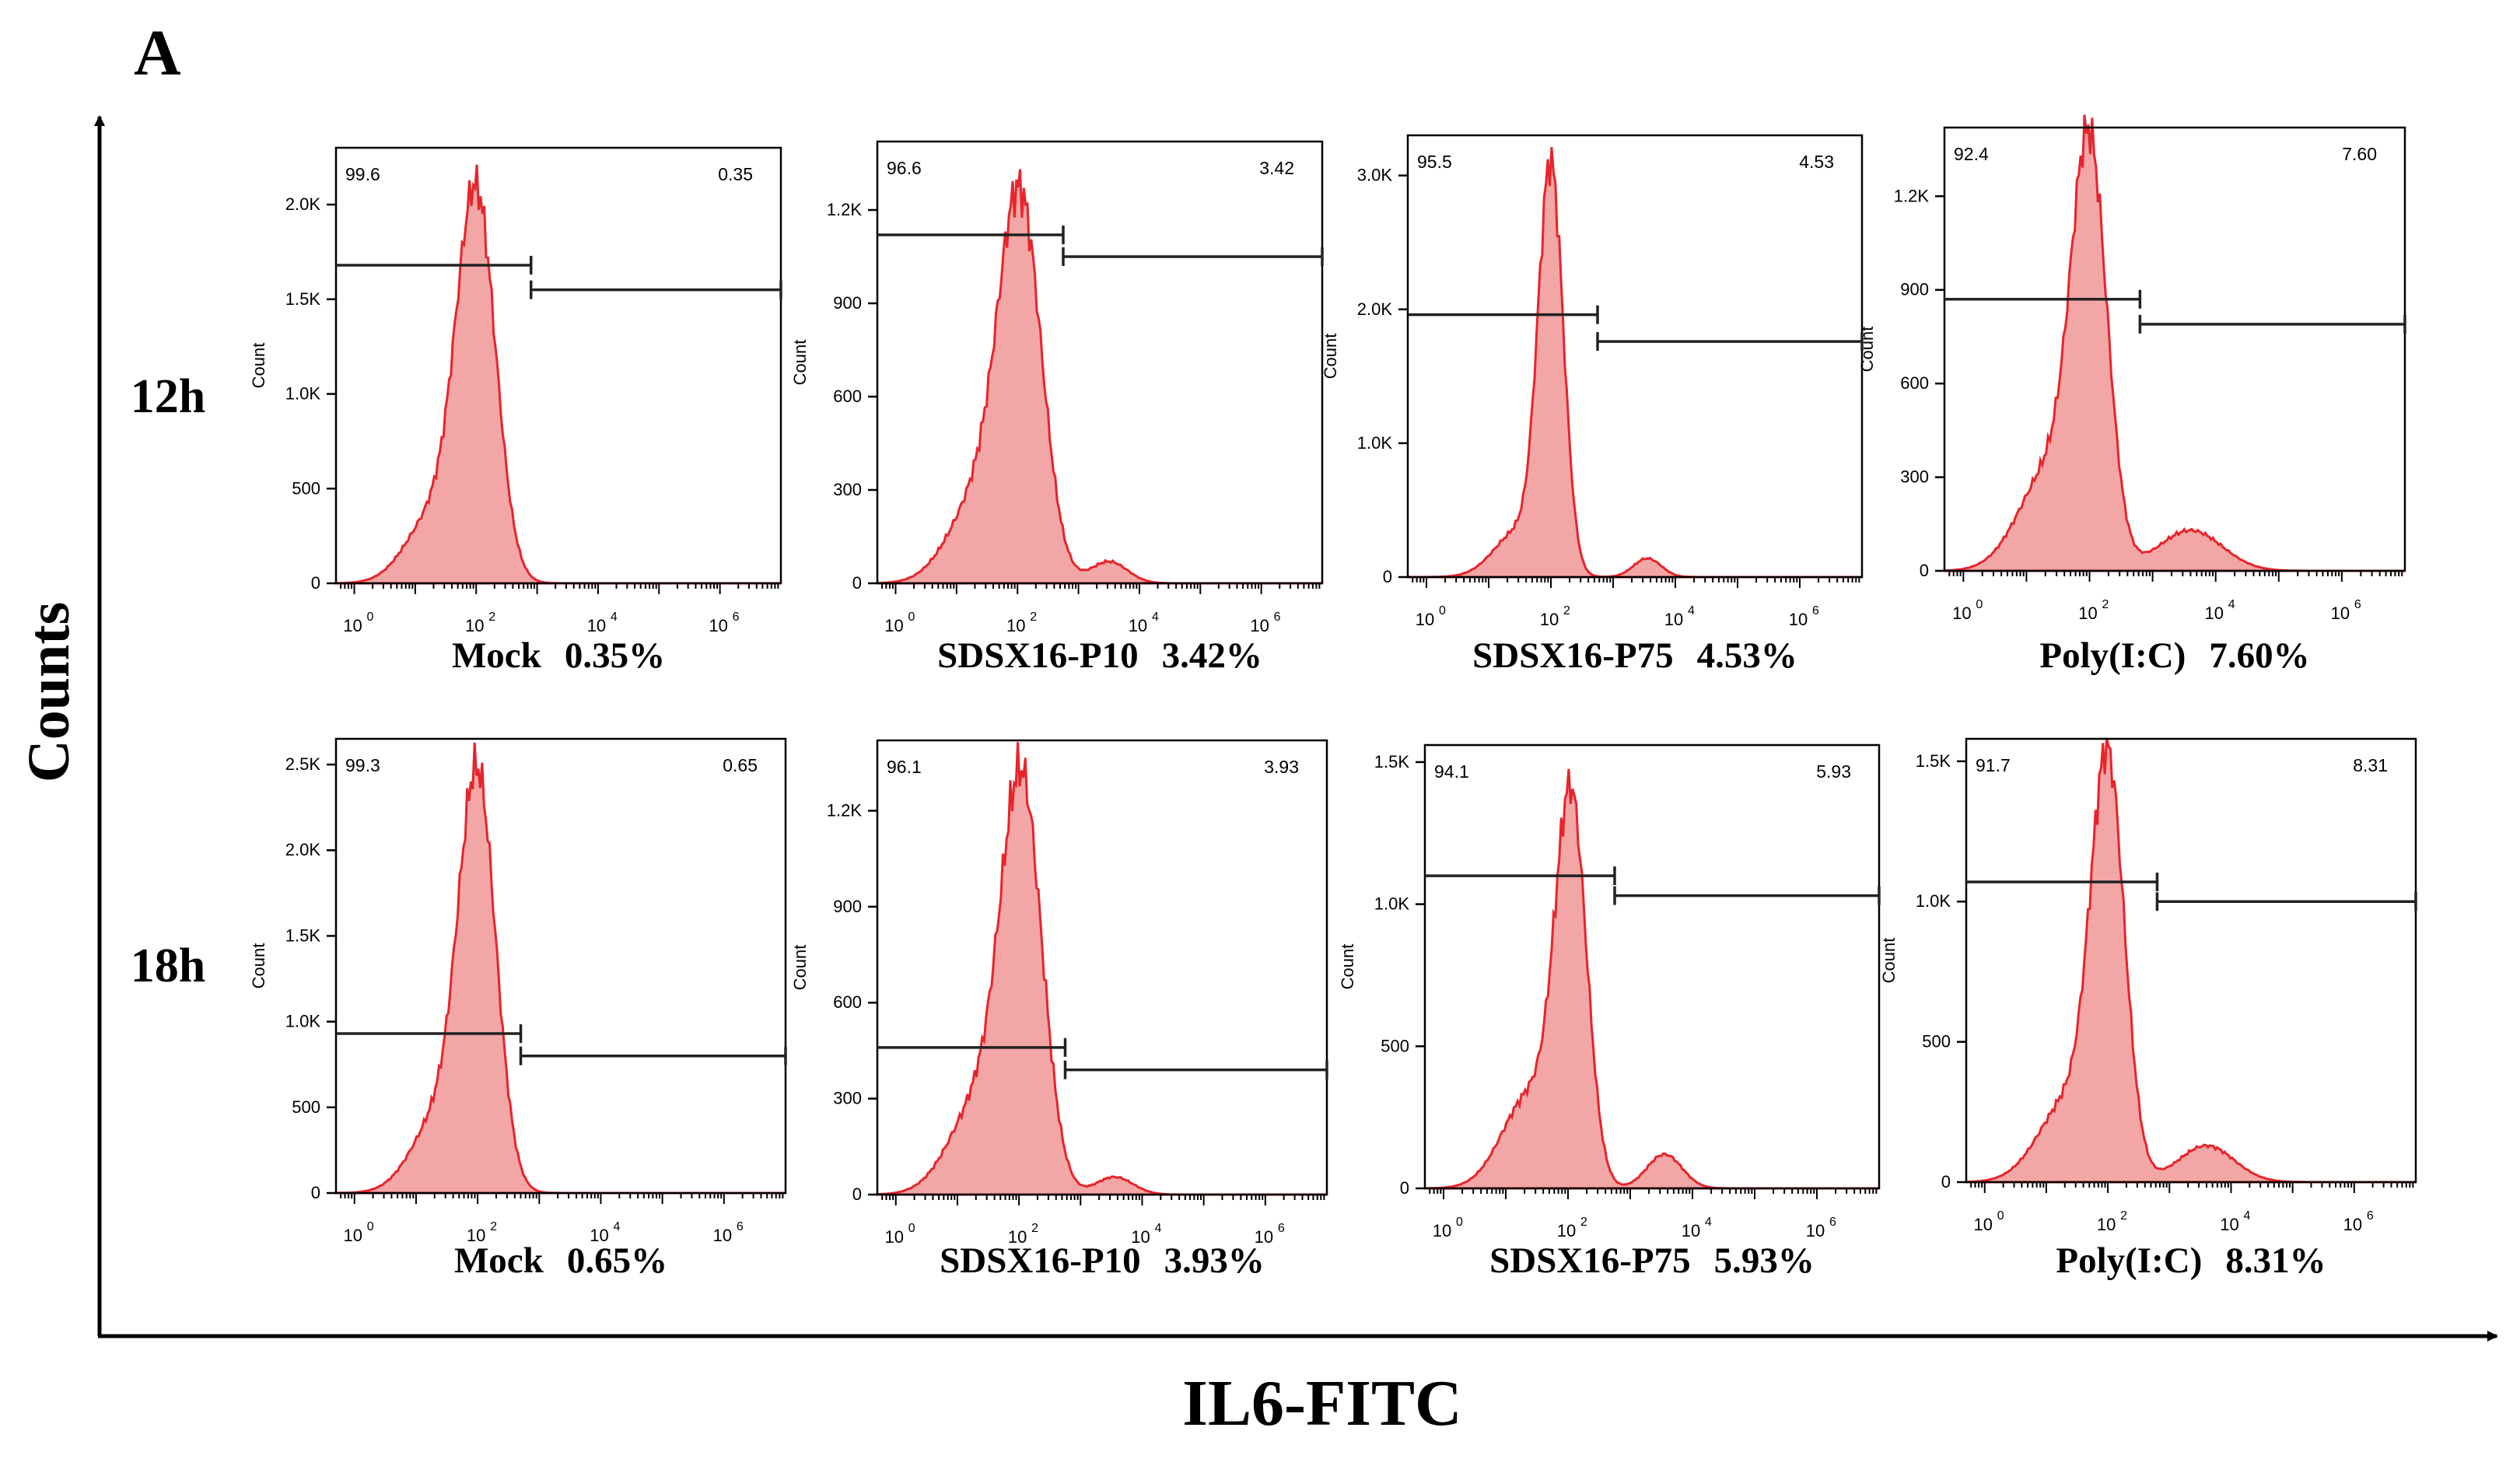 Image resolution: width=2520 pixels, height=1459 pixels. What do you see at coordinates (1834, 771) in the screenshot?
I see `gate-right-value: 5.93` at bounding box center [1834, 771].